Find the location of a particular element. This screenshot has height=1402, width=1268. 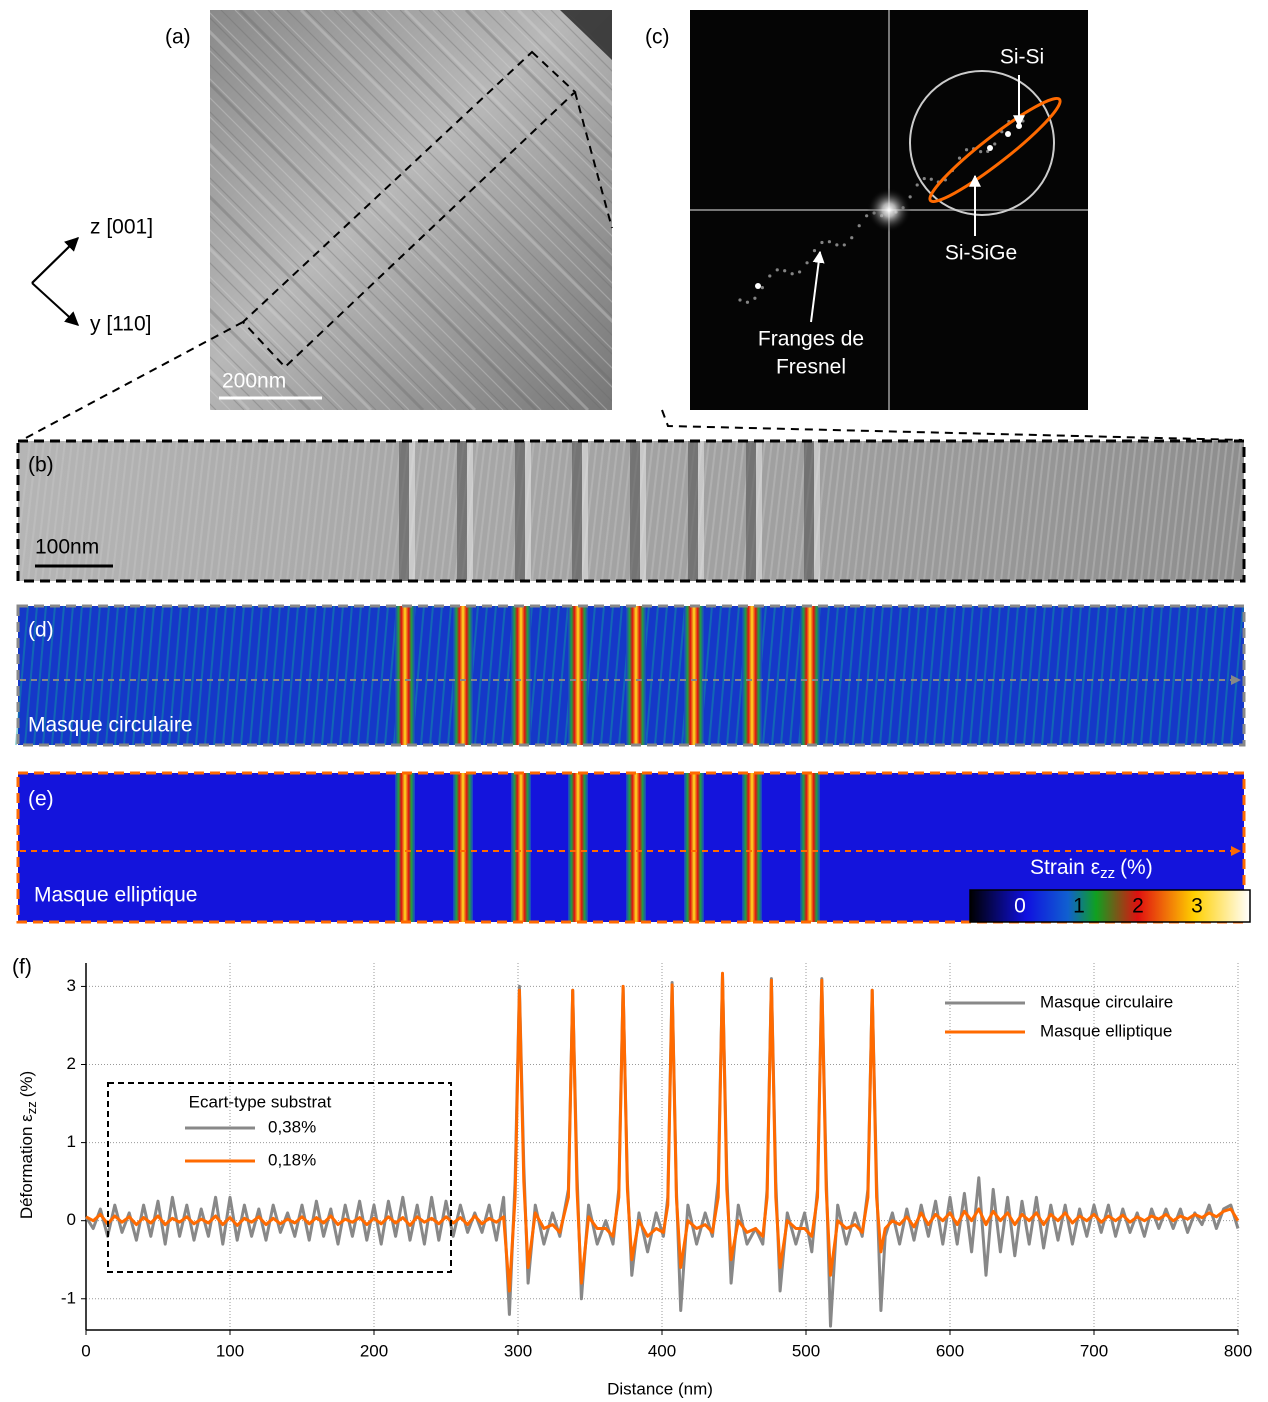

y-tick-label: 0 is located at coordinates (71, 1219).